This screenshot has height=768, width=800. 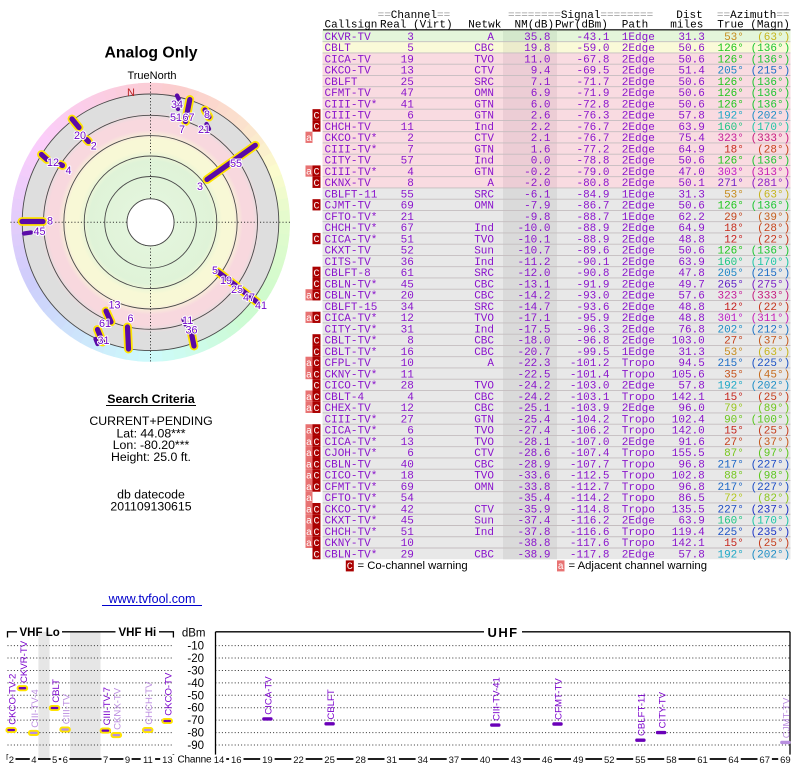 What do you see at coordinates (578, 760) in the screenshot?
I see `svg-text: 49` at bounding box center [578, 760].